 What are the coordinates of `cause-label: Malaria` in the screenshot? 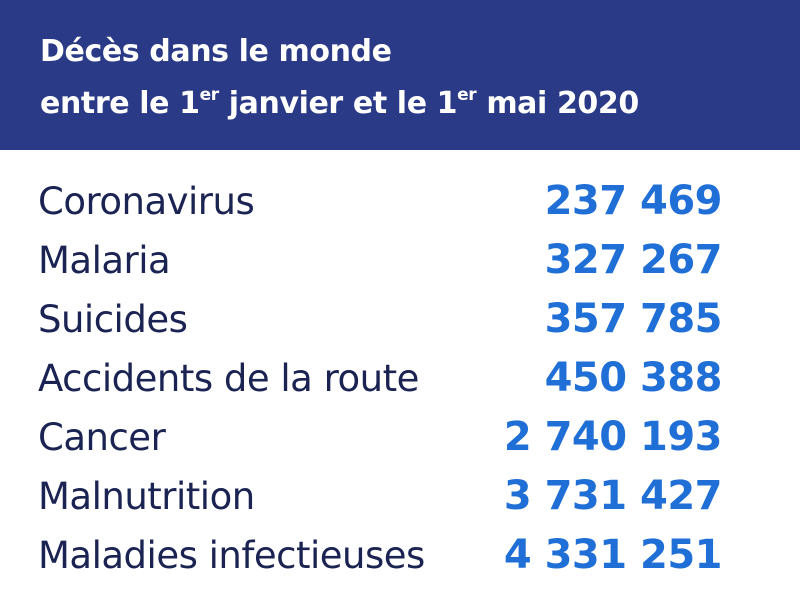 It's located at (104, 260).